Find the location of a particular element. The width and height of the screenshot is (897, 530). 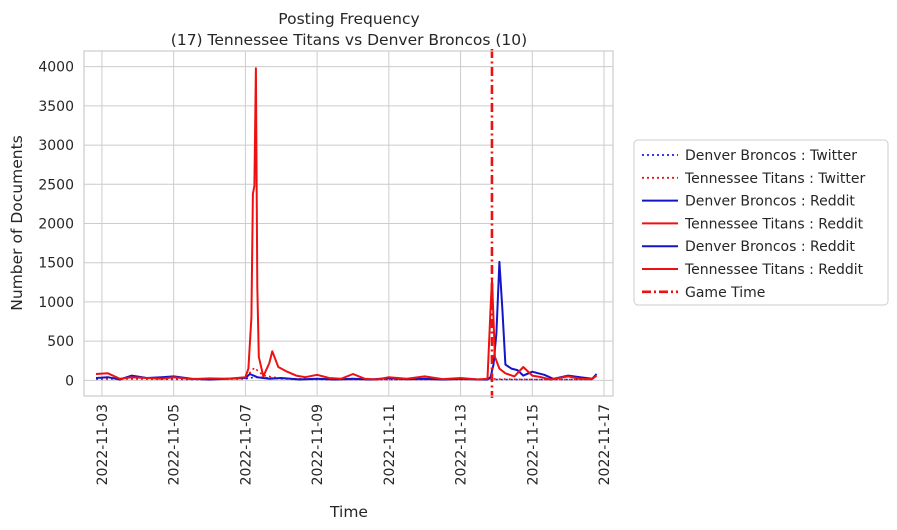

y-tick-label: 1500 is located at coordinates (56, 264).